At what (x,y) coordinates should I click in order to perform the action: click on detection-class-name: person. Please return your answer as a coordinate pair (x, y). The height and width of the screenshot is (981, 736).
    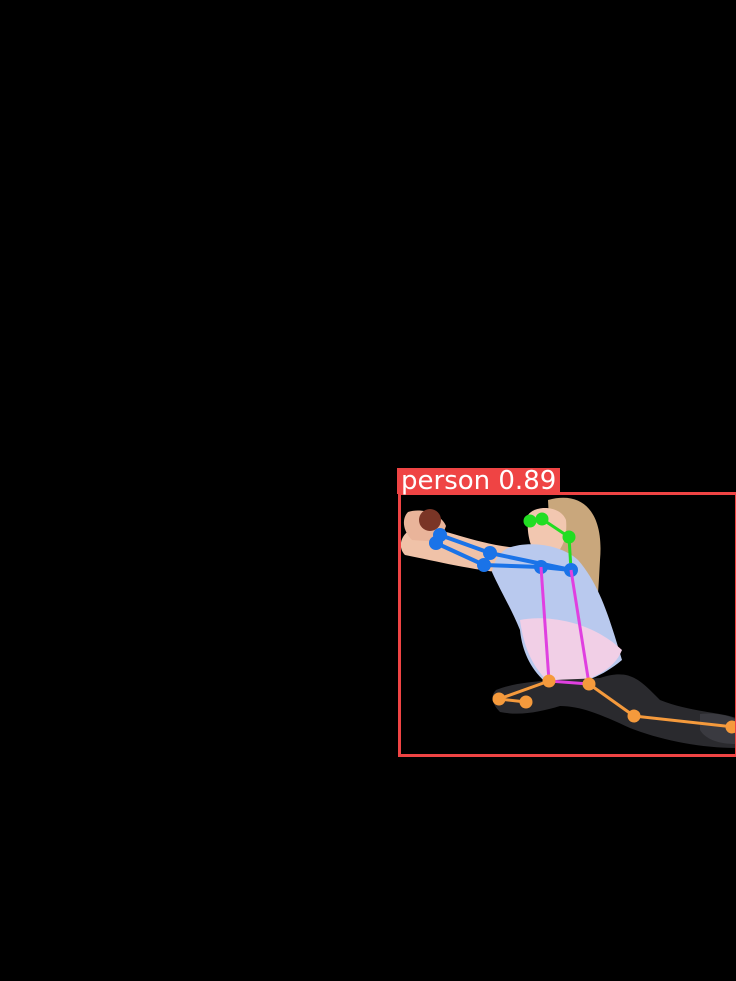
    Looking at the image, I should click on (446, 481).